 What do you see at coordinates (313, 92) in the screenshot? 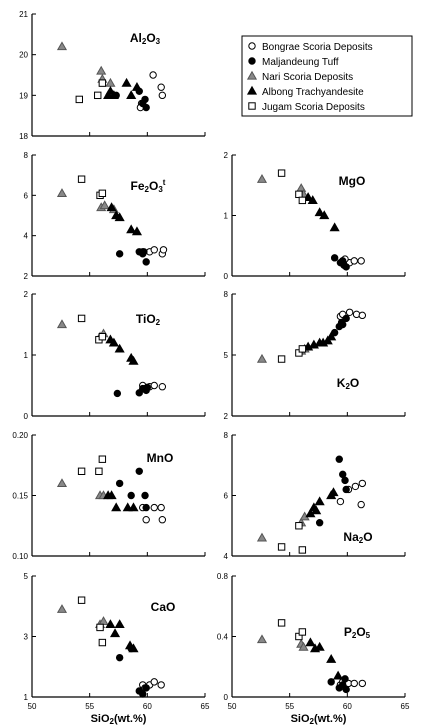
I see `legend-label: Albong Trachyandesite` at bounding box center [313, 92].